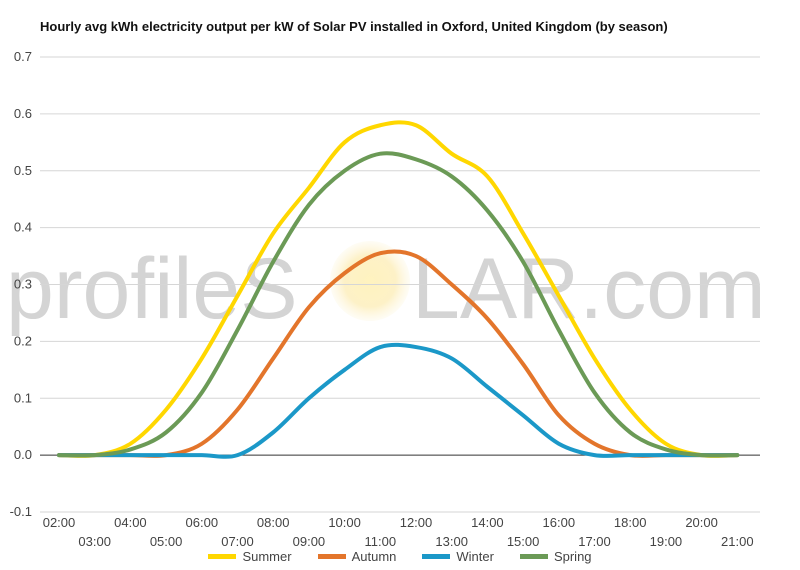 This screenshot has width=800, height=570. Describe the element at coordinates (416, 522) in the screenshot. I see `x-tick-label: 12:00` at that location.